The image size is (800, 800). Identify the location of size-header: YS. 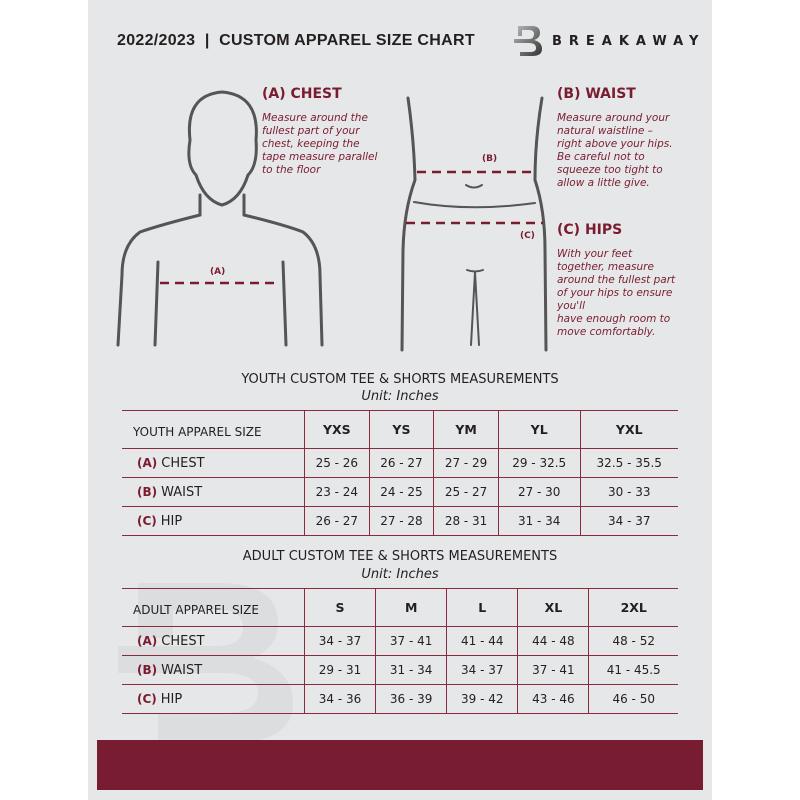
(401, 429).